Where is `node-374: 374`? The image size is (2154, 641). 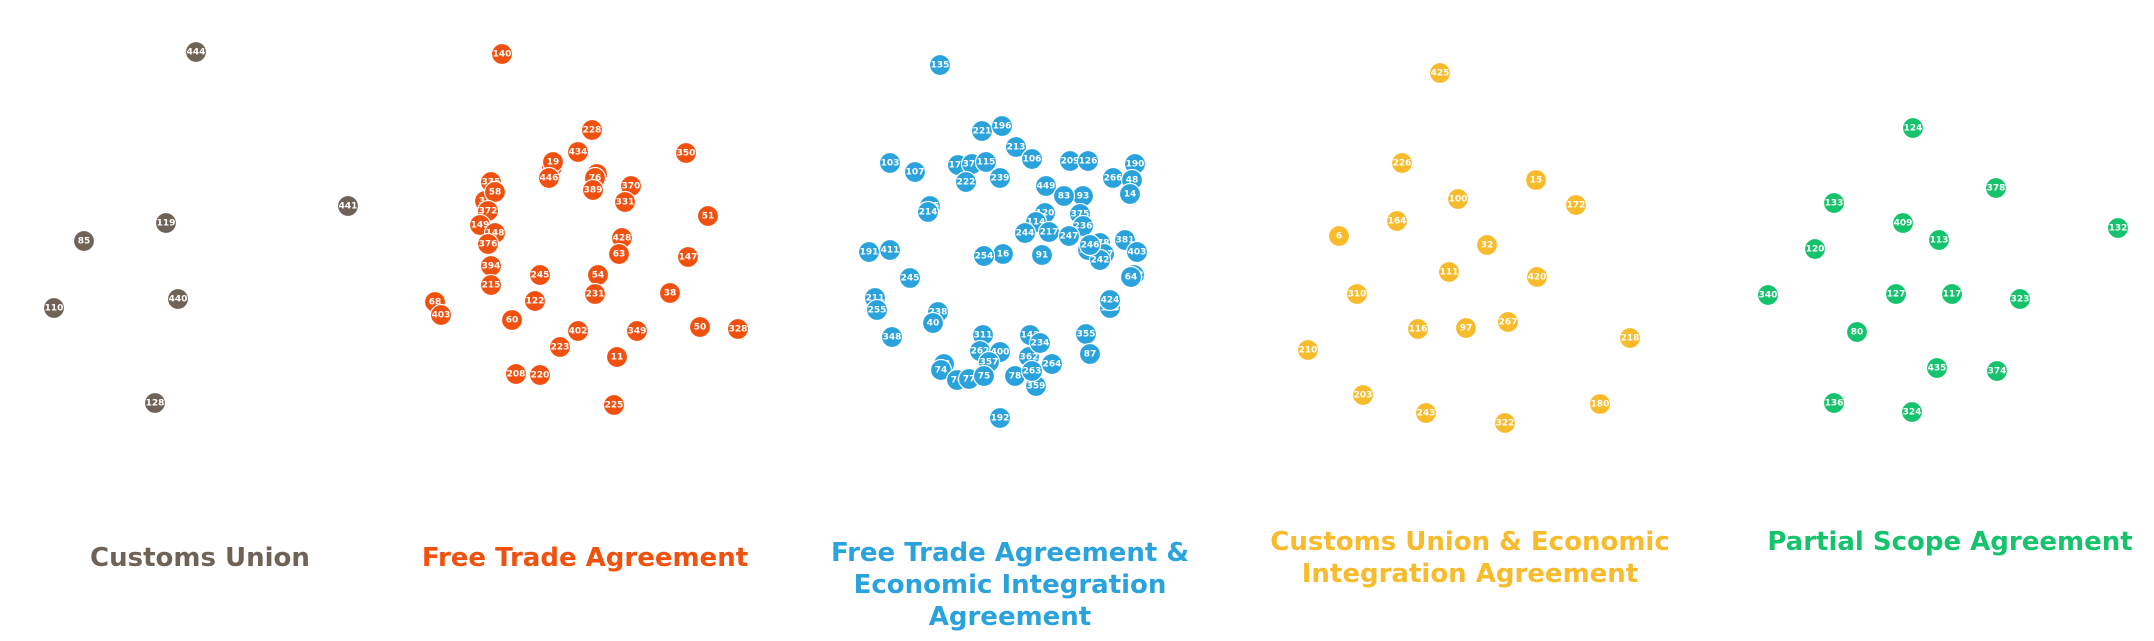
node-374: 374 is located at coordinates (1997, 371).